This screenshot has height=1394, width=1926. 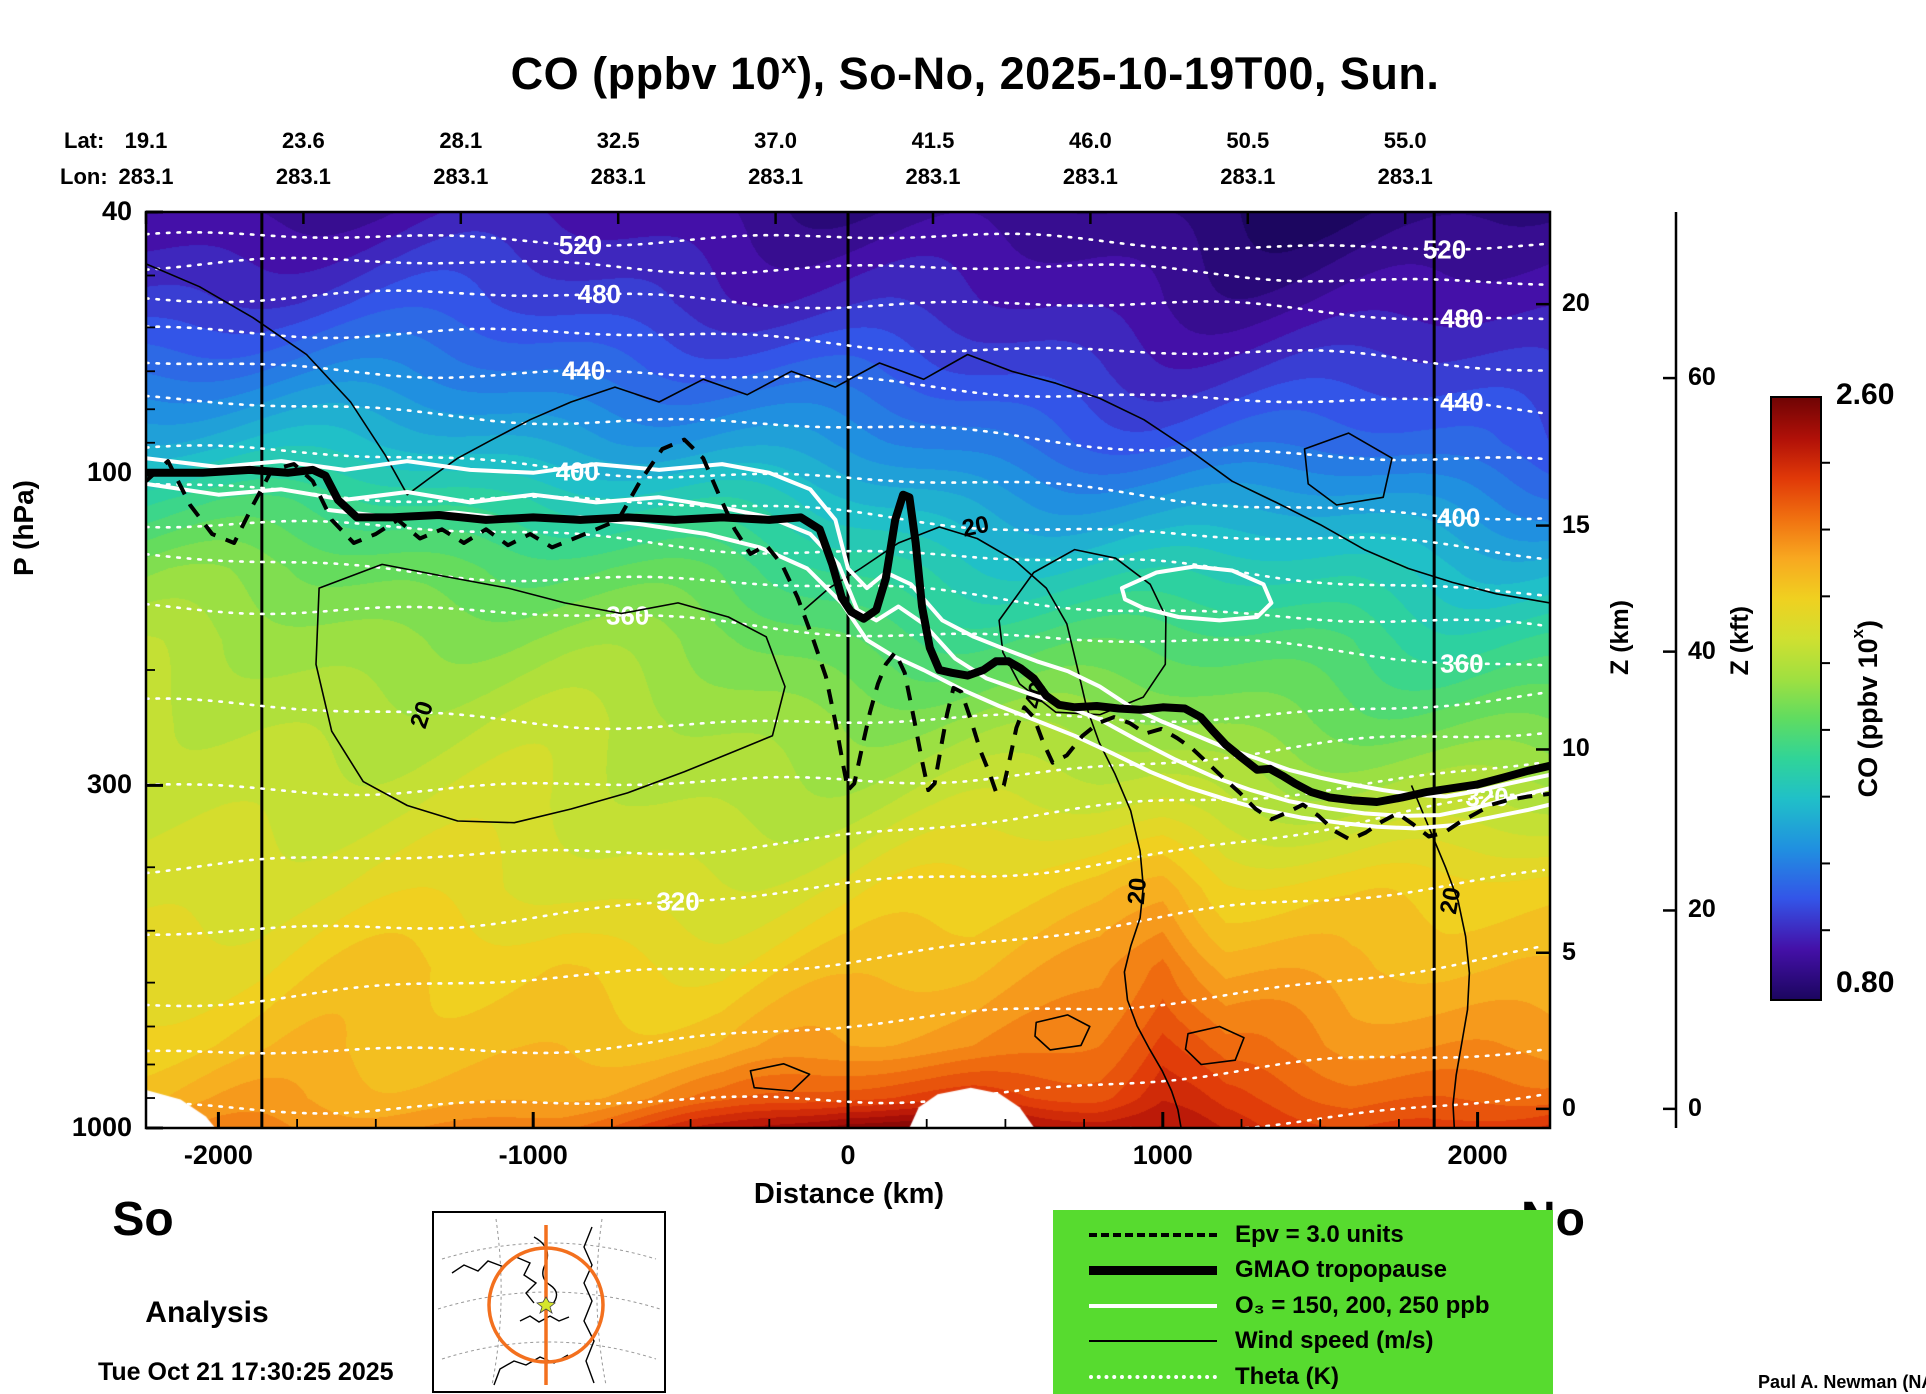 What do you see at coordinates (1865, 982) in the screenshot?
I see `colorbar-min-value: 0.80` at bounding box center [1865, 982].